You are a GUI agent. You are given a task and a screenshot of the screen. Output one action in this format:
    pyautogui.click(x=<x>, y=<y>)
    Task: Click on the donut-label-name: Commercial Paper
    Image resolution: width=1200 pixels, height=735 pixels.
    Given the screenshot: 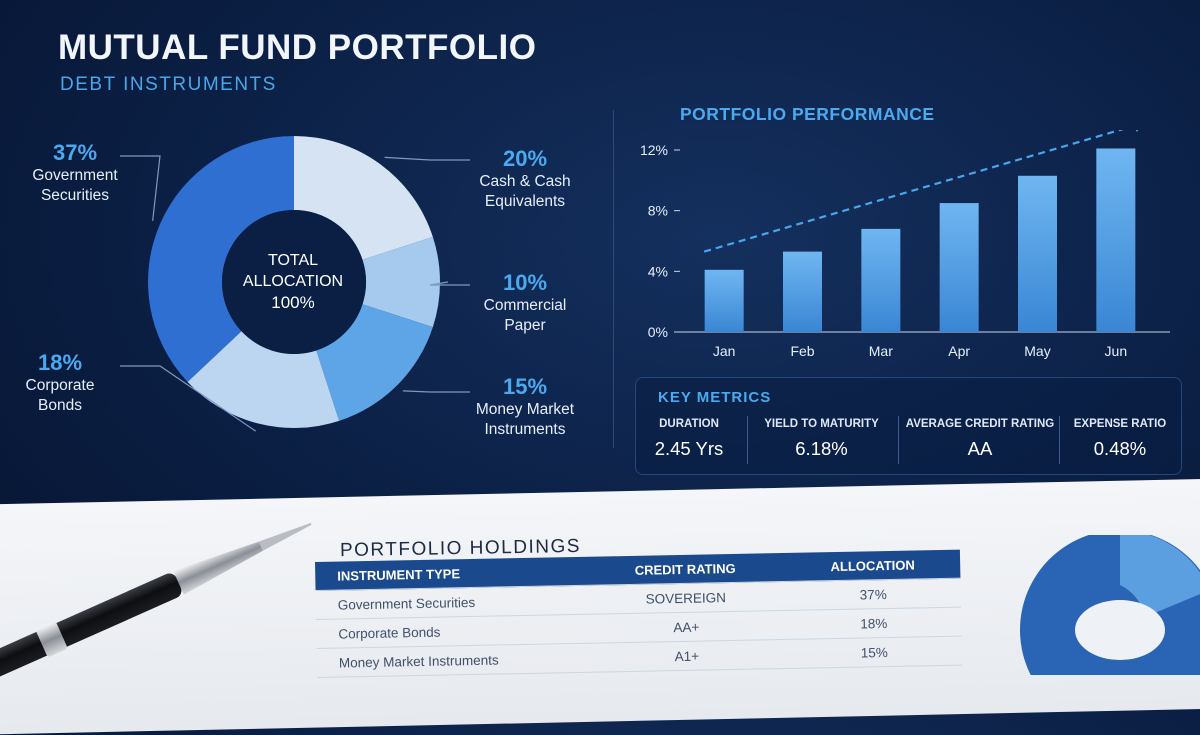 What is the action you would take?
    pyautogui.click(x=525, y=315)
    